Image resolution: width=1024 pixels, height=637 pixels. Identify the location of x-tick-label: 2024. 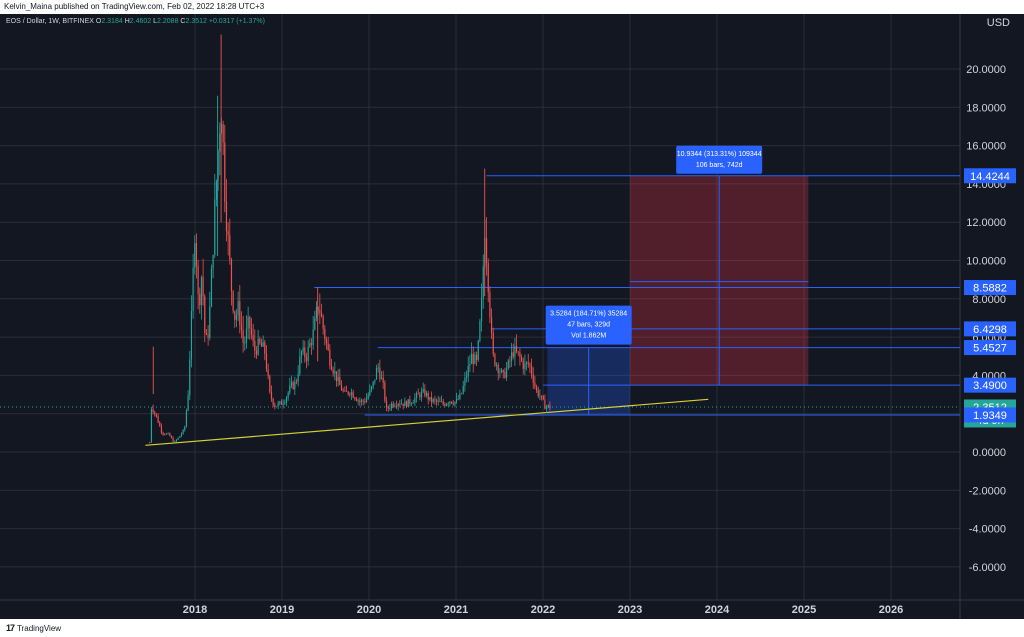
(717, 610).